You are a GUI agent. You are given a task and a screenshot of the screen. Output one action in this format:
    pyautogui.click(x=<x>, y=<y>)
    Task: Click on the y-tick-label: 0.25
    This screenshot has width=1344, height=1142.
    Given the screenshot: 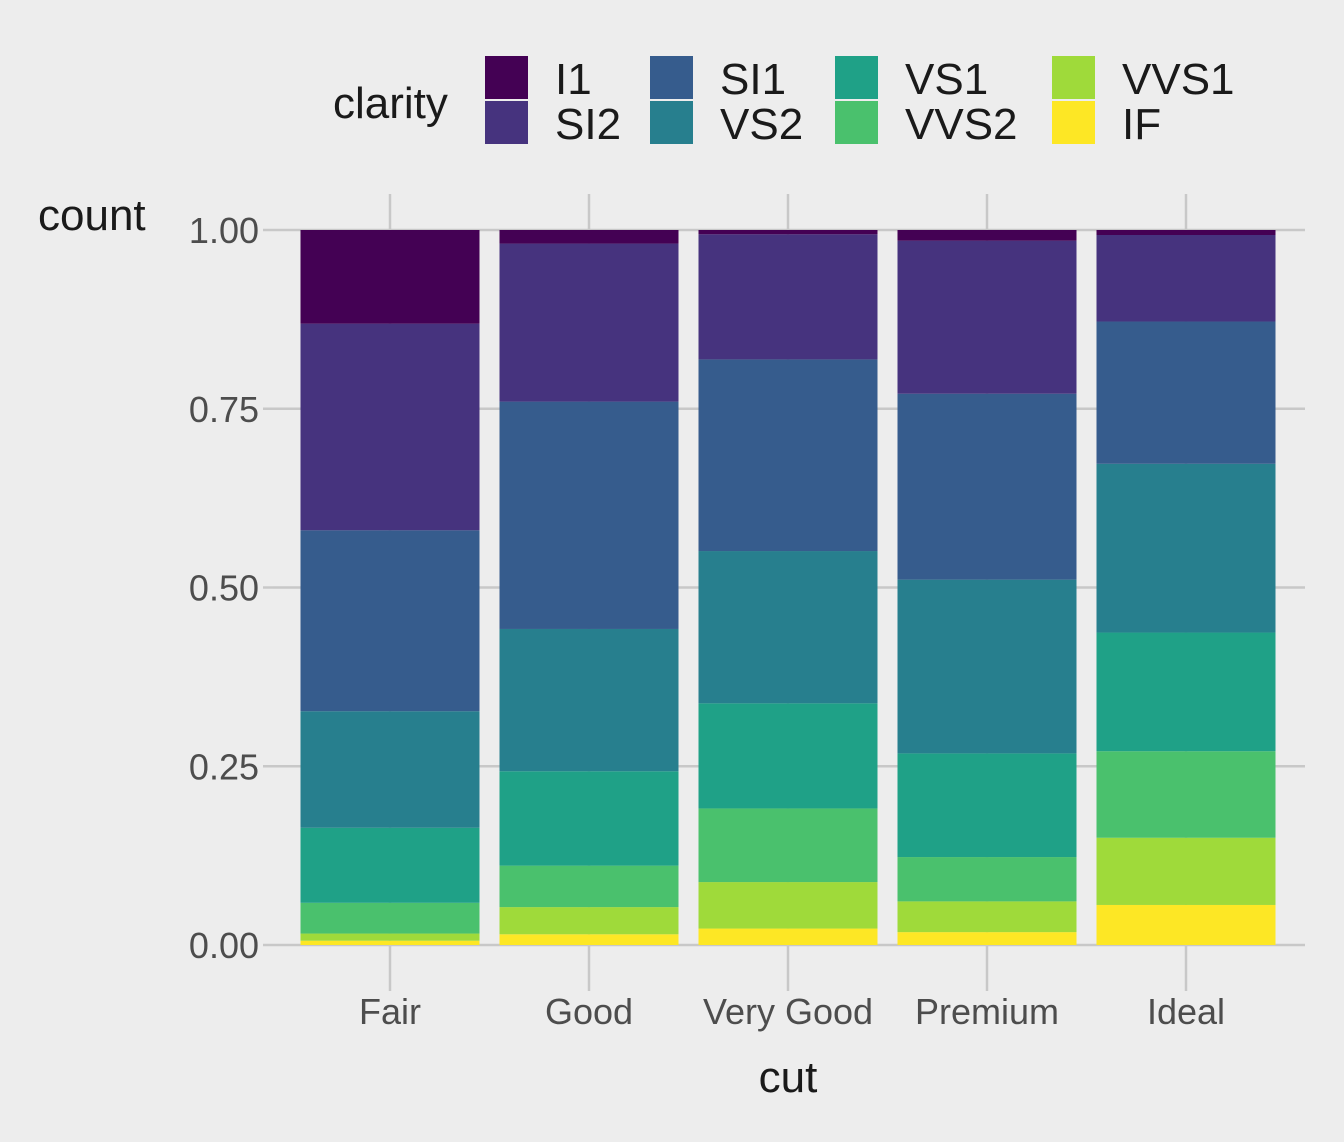 What is the action you would take?
    pyautogui.click(x=224, y=766)
    